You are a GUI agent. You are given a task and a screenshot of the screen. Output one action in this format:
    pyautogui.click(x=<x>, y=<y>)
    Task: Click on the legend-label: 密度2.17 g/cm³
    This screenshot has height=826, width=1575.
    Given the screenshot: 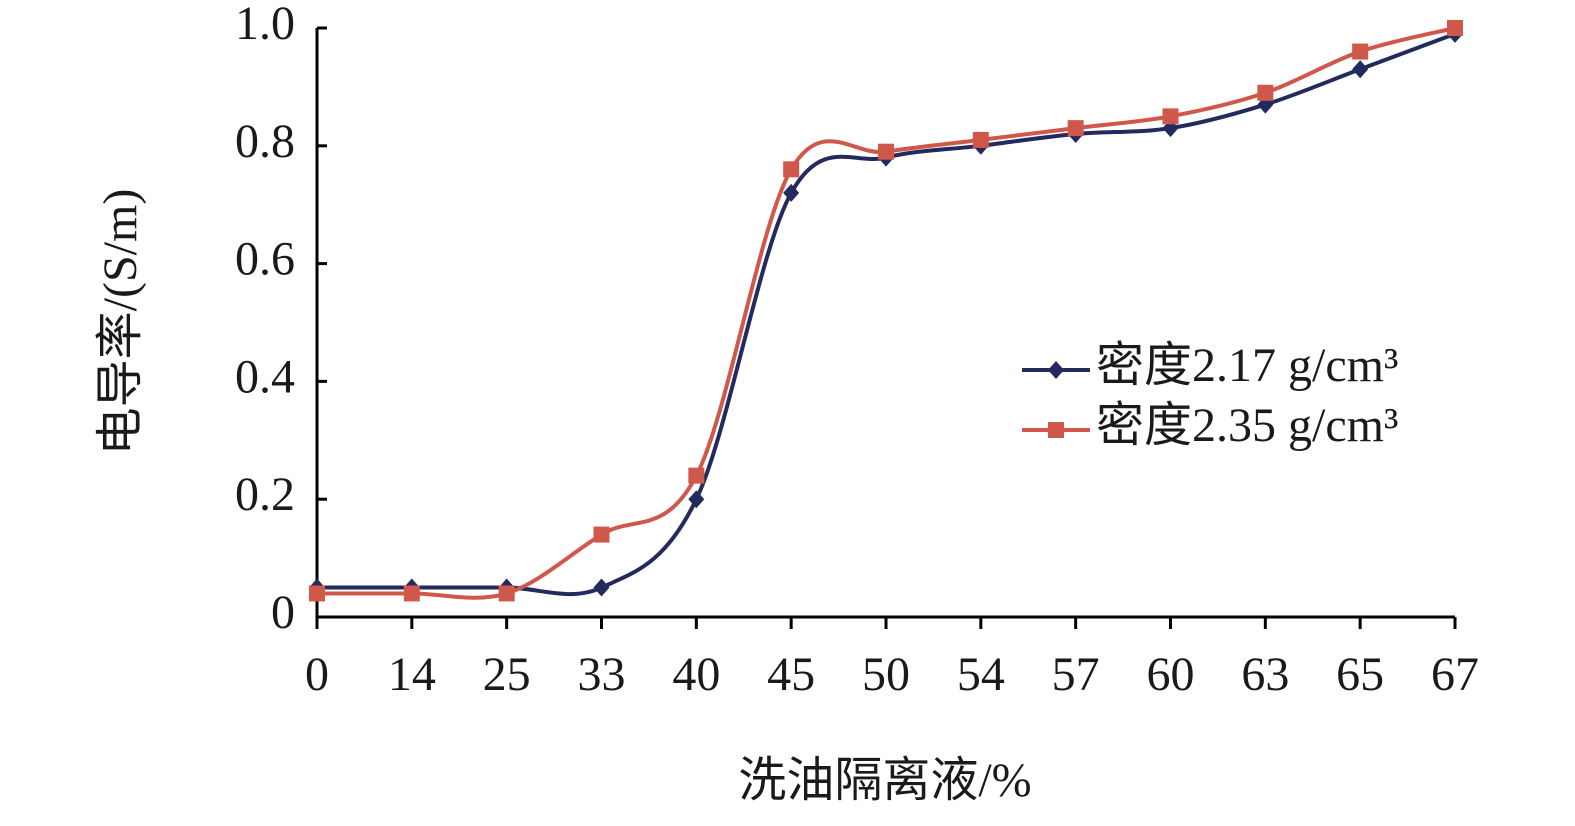 What is the action you would take?
    pyautogui.click(x=1247, y=365)
    